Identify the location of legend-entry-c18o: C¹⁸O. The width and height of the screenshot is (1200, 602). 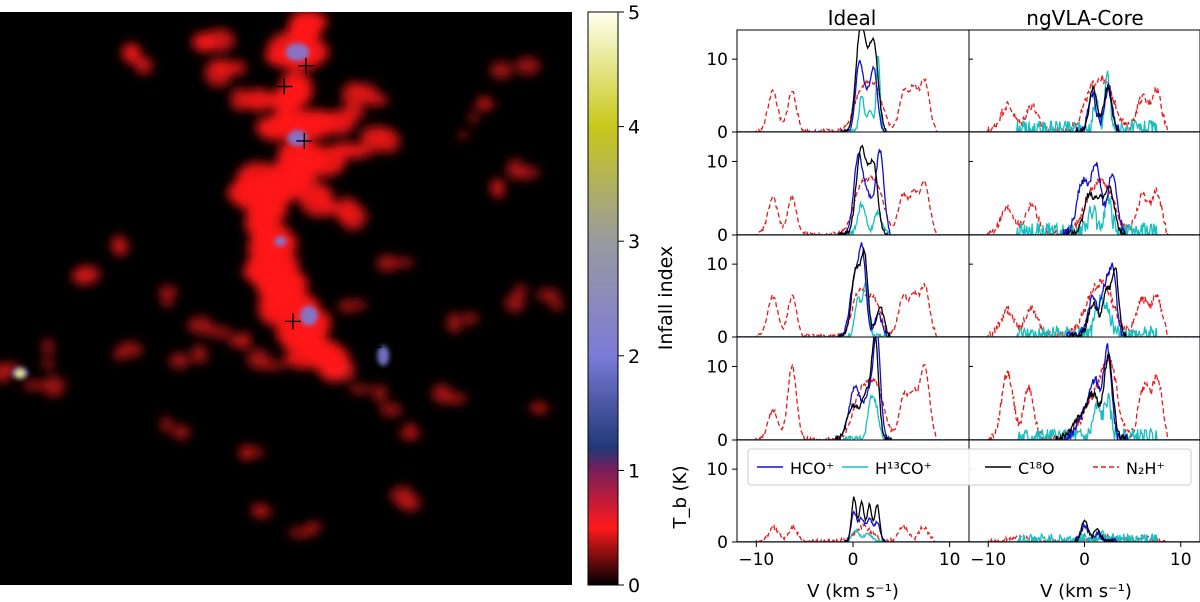
(1020, 468).